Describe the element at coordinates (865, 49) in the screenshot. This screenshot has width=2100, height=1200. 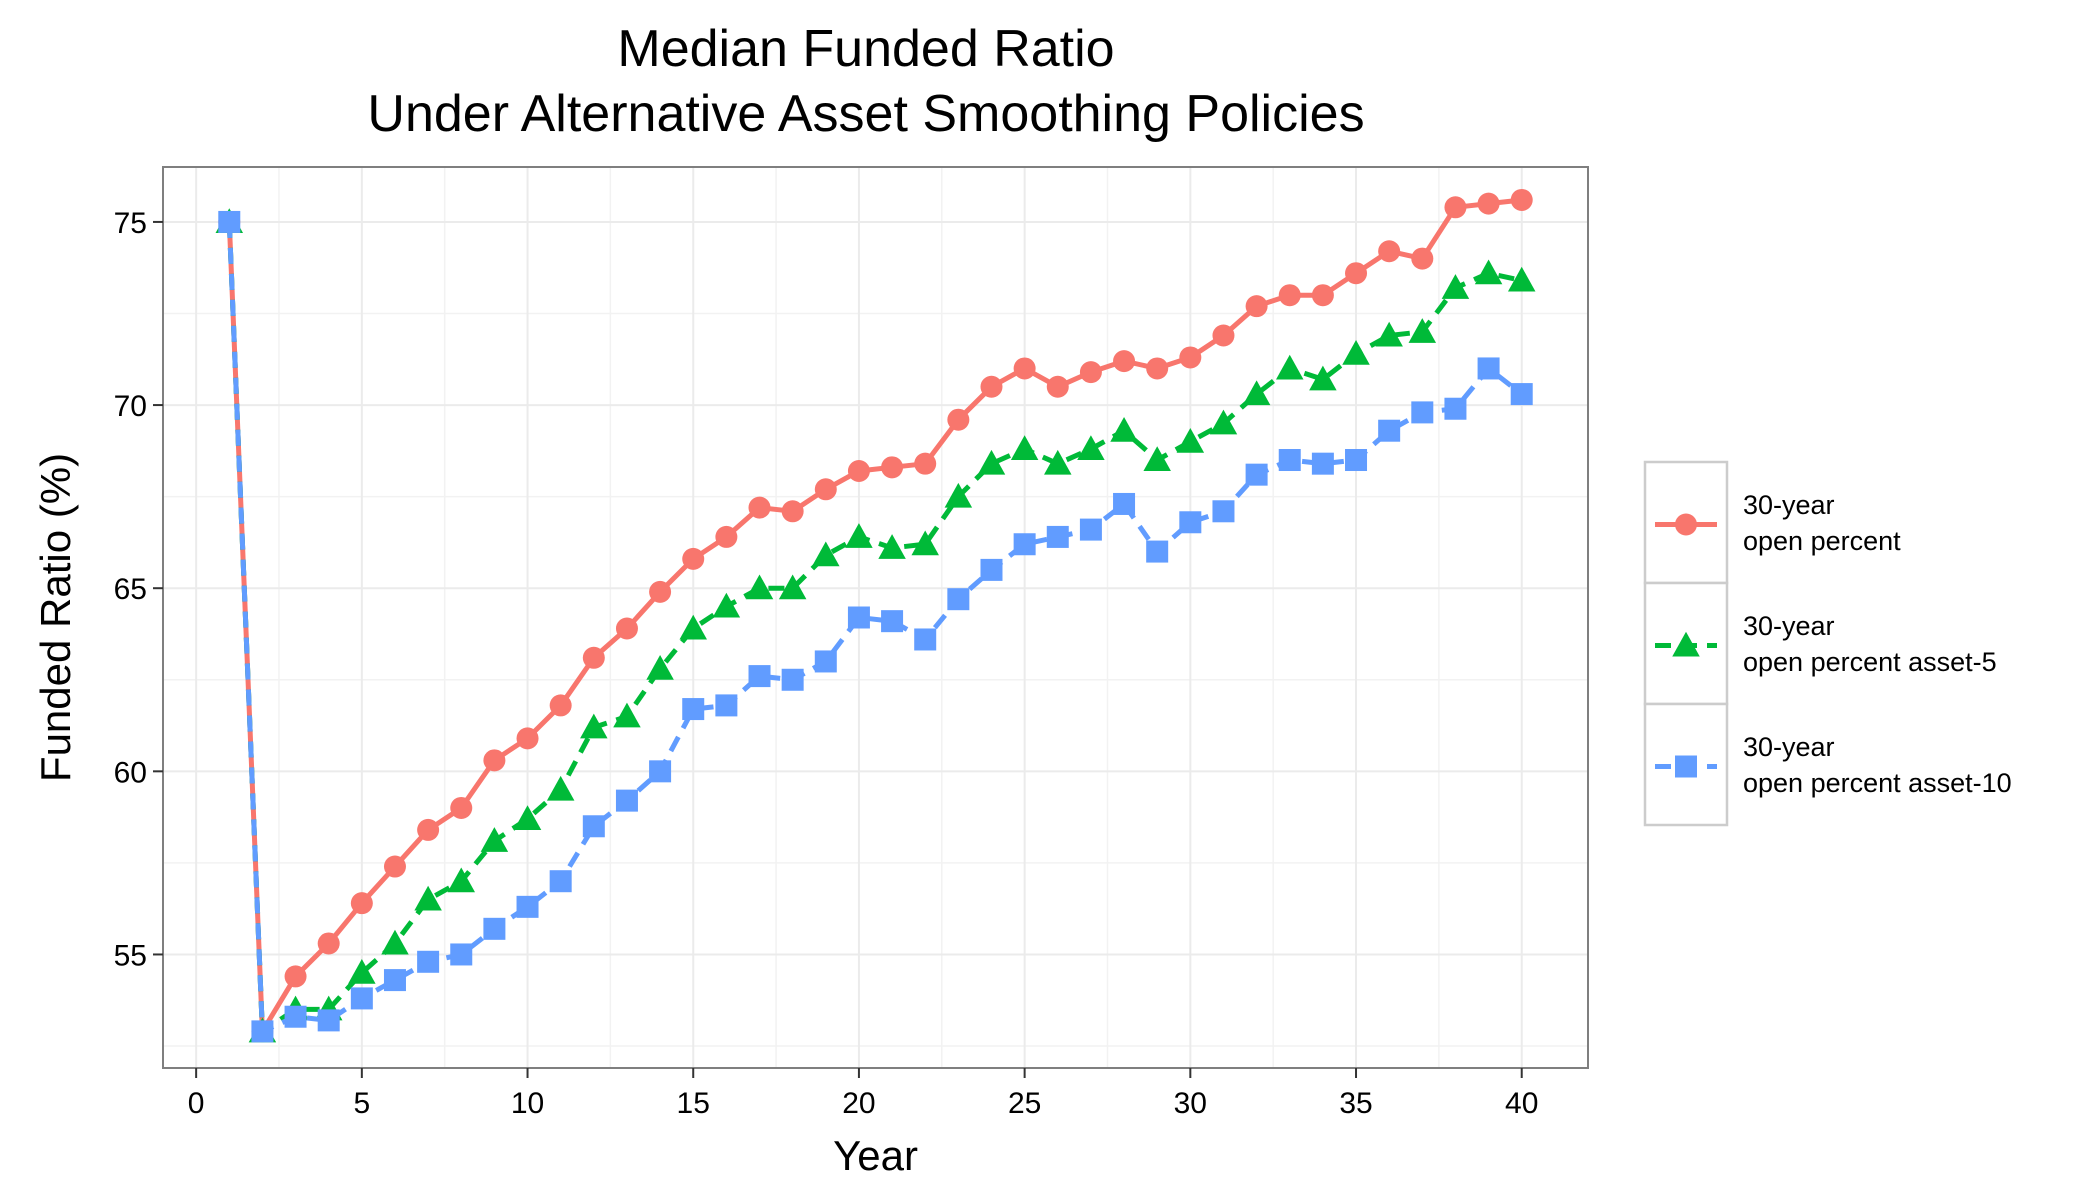
I see `chart-title-line: Median Funded Ratio` at that location.